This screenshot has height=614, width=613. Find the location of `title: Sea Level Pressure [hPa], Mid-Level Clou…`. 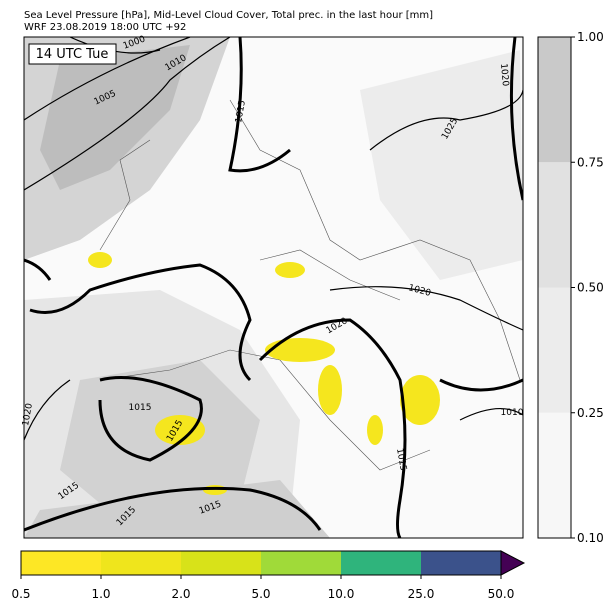

title: Sea Level Pressure [hPa], Mid-Level Clou… is located at coordinates (228, 15).